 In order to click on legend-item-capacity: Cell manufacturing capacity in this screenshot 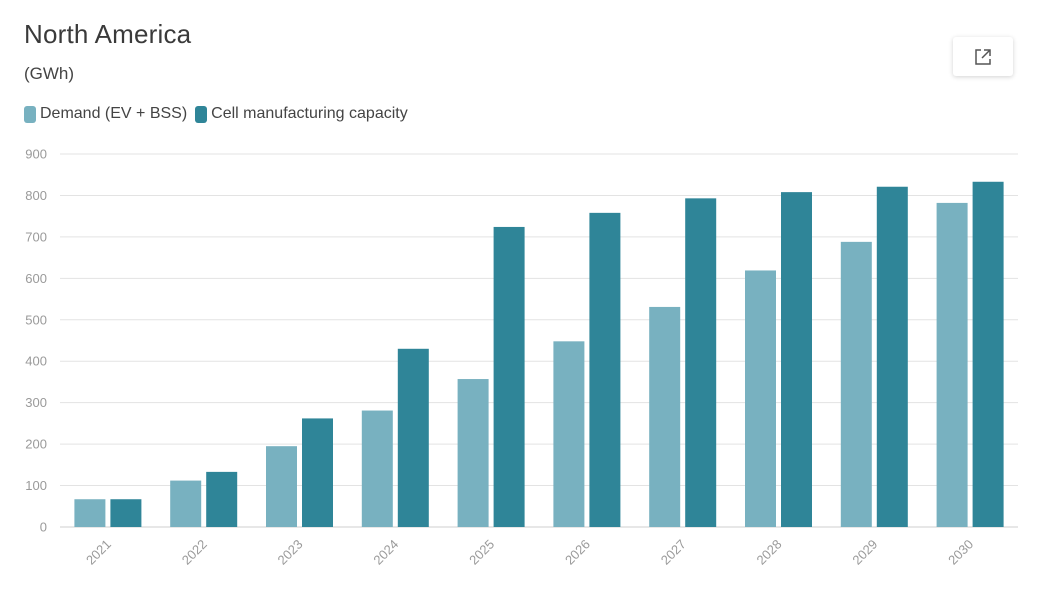, I will do `click(301, 114)`.